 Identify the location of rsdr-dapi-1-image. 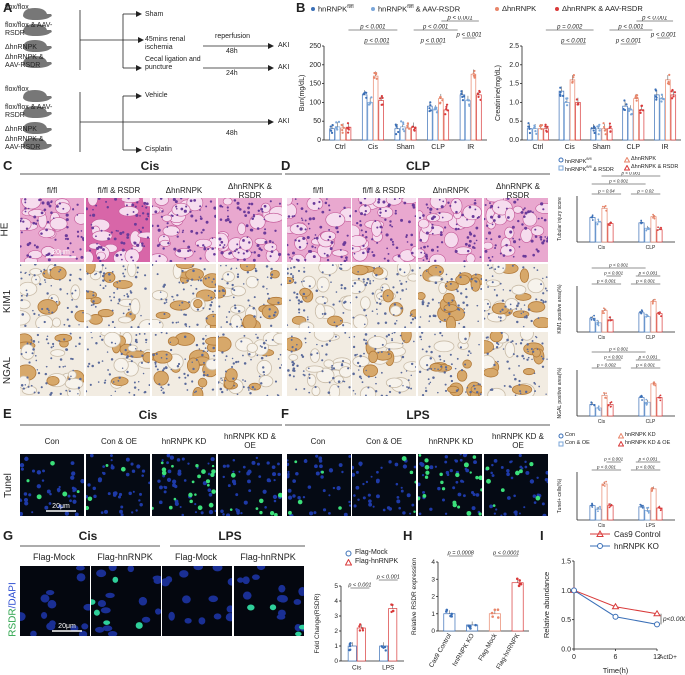
(126, 601).